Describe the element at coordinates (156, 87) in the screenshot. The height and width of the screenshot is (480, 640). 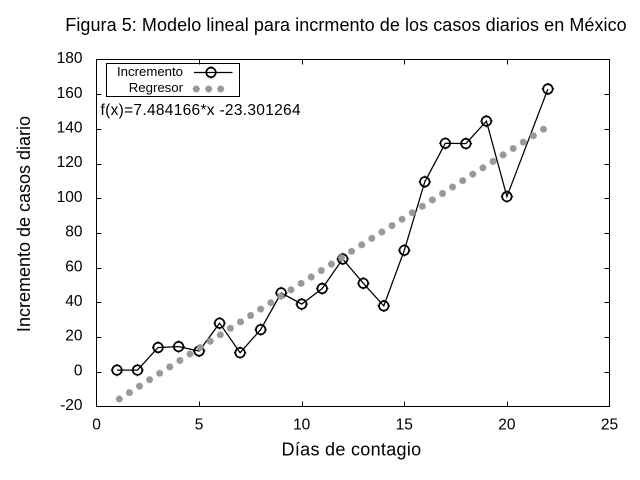
I see `svg-text: Regresor` at that location.